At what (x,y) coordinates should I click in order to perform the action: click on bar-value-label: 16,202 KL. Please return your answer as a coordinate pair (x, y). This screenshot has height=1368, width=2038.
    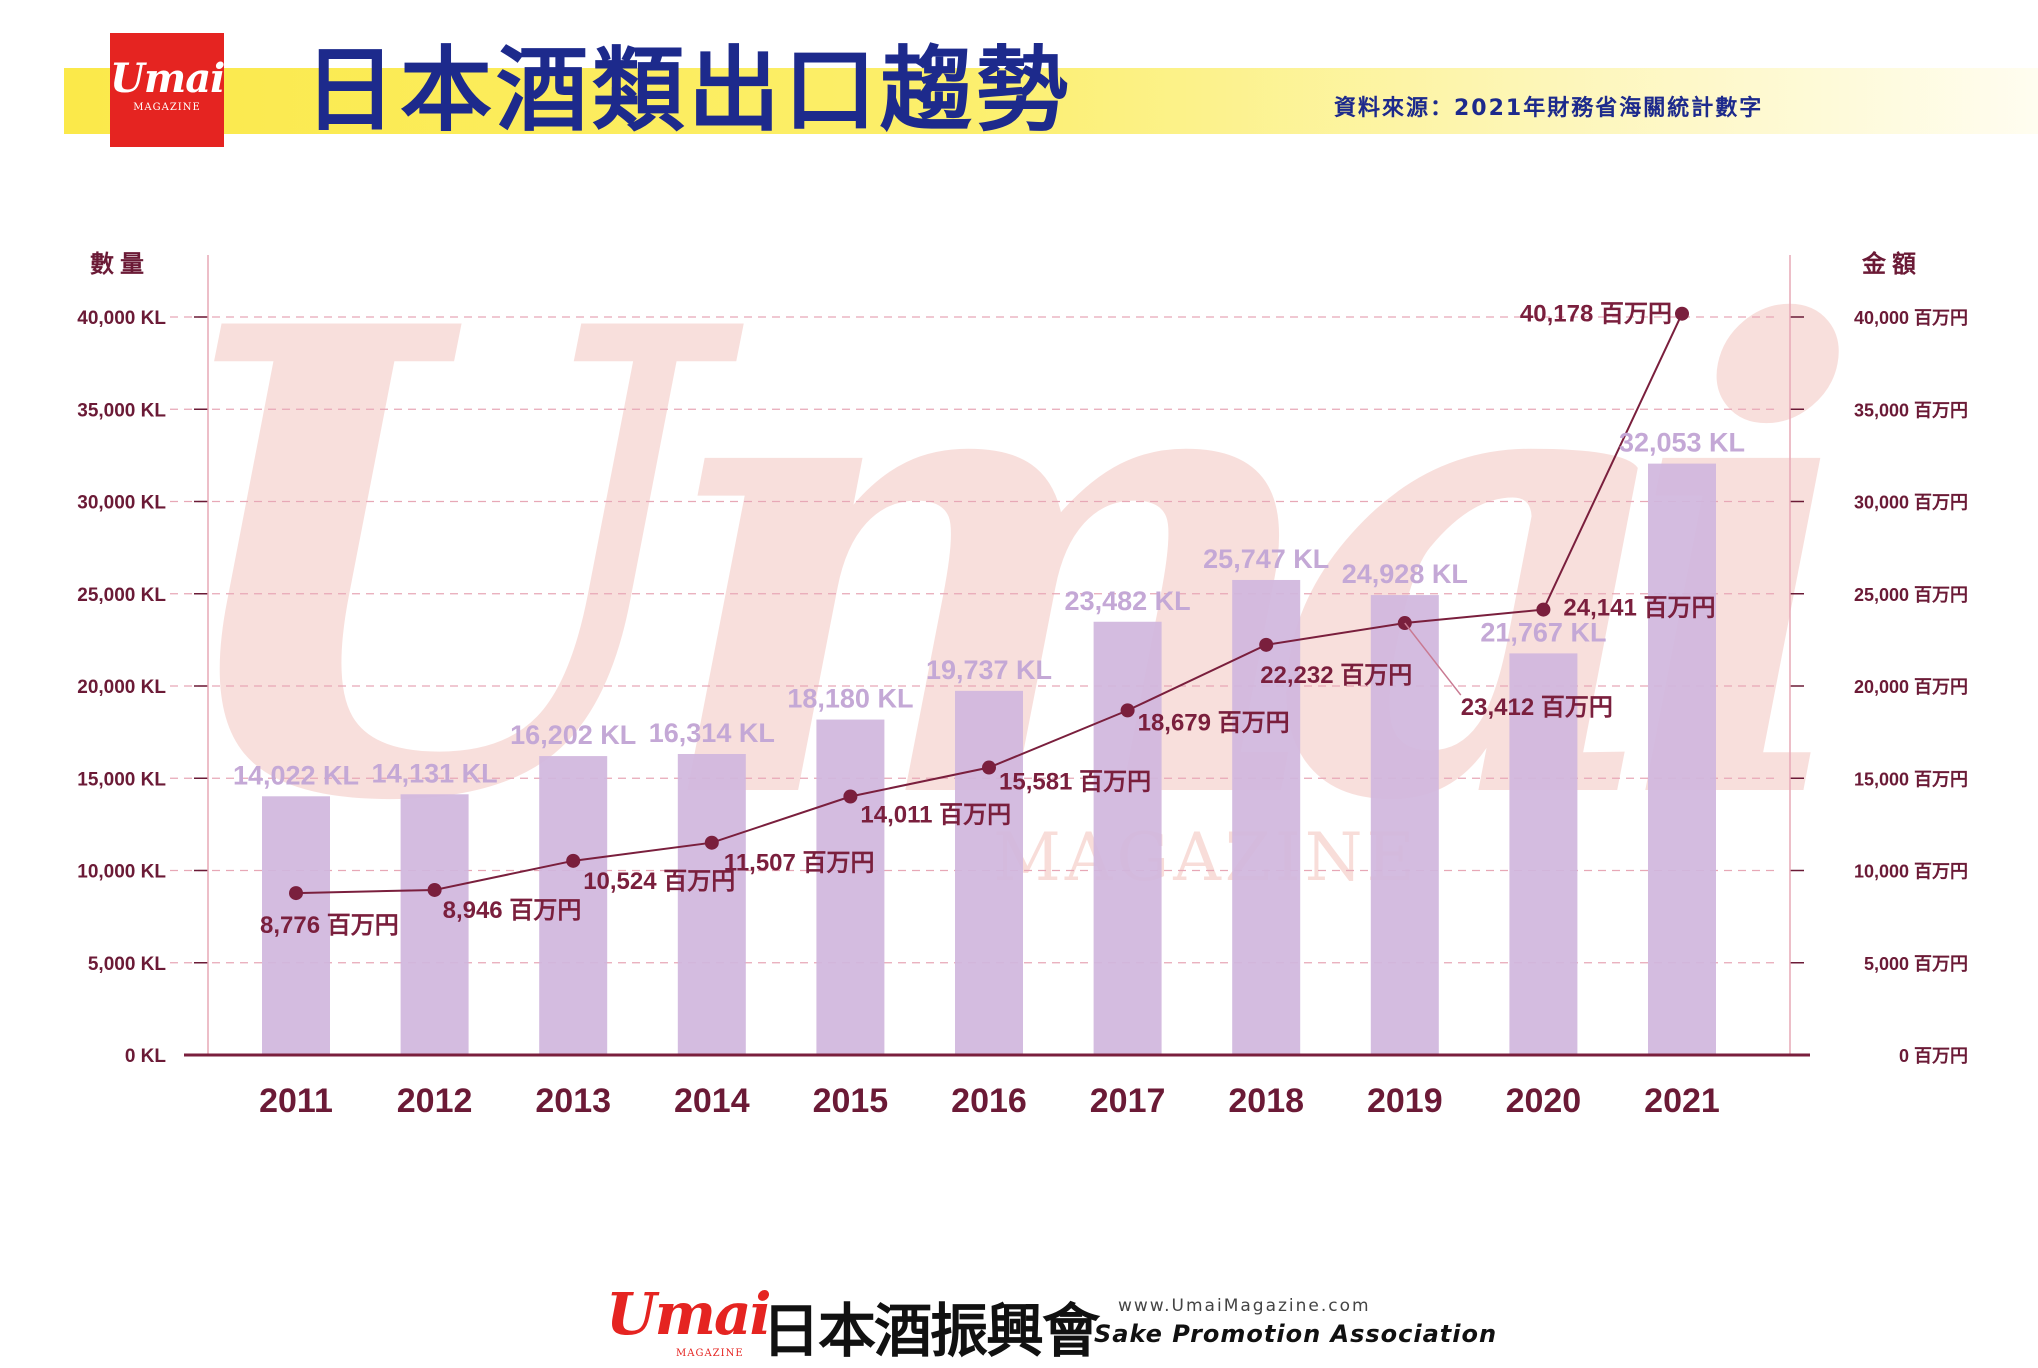
    Looking at the image, I should click on (573, 735).